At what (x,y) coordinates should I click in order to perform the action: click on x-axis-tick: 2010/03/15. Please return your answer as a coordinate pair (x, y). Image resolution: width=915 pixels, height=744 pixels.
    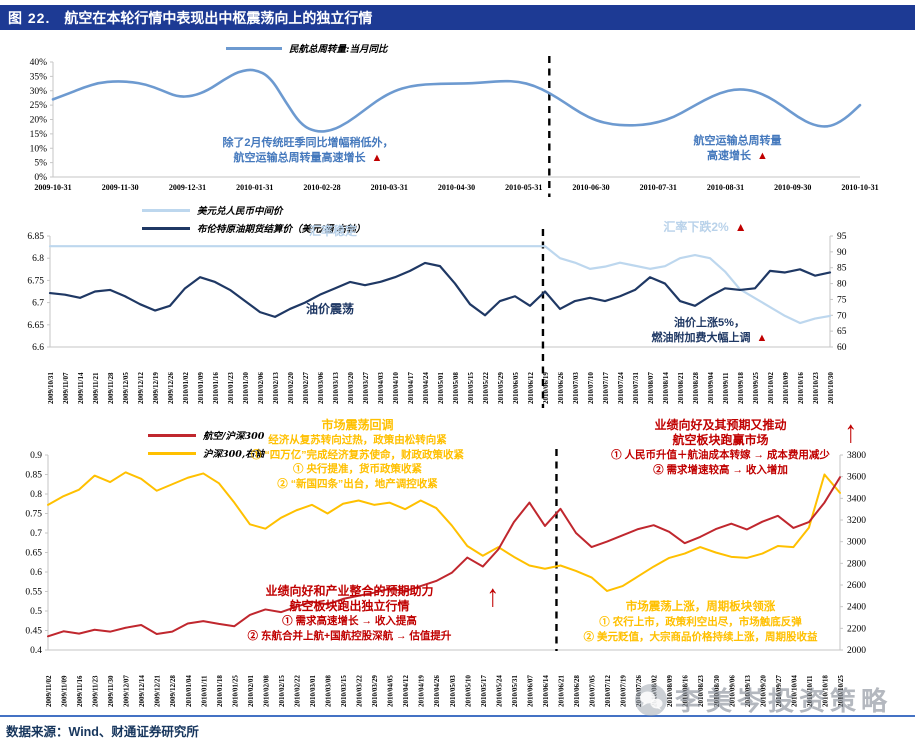
    Looking at the image, I should click on (344, 691).